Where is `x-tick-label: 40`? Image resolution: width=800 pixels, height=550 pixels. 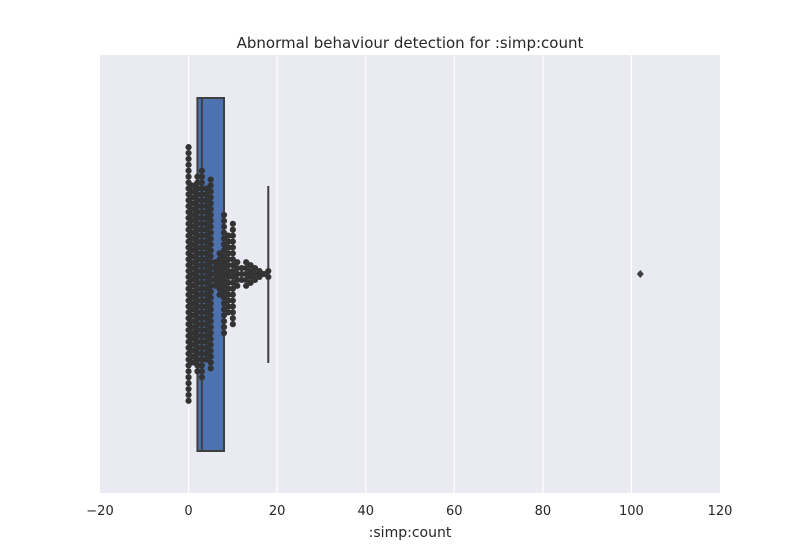 x-tick-label: 40 is located at coordinates (365, 511).